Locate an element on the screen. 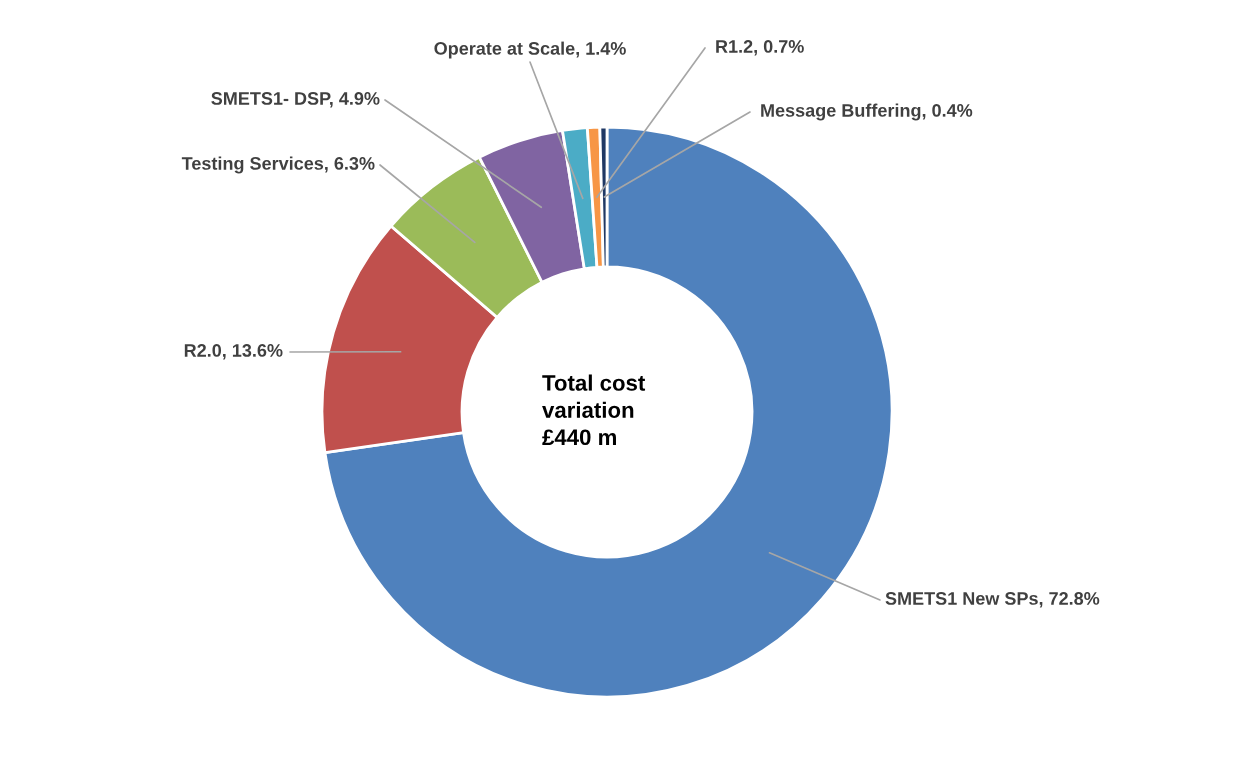  slice-label: SMETS1- DSP, 4.9% is located at coordinates (295, 100).